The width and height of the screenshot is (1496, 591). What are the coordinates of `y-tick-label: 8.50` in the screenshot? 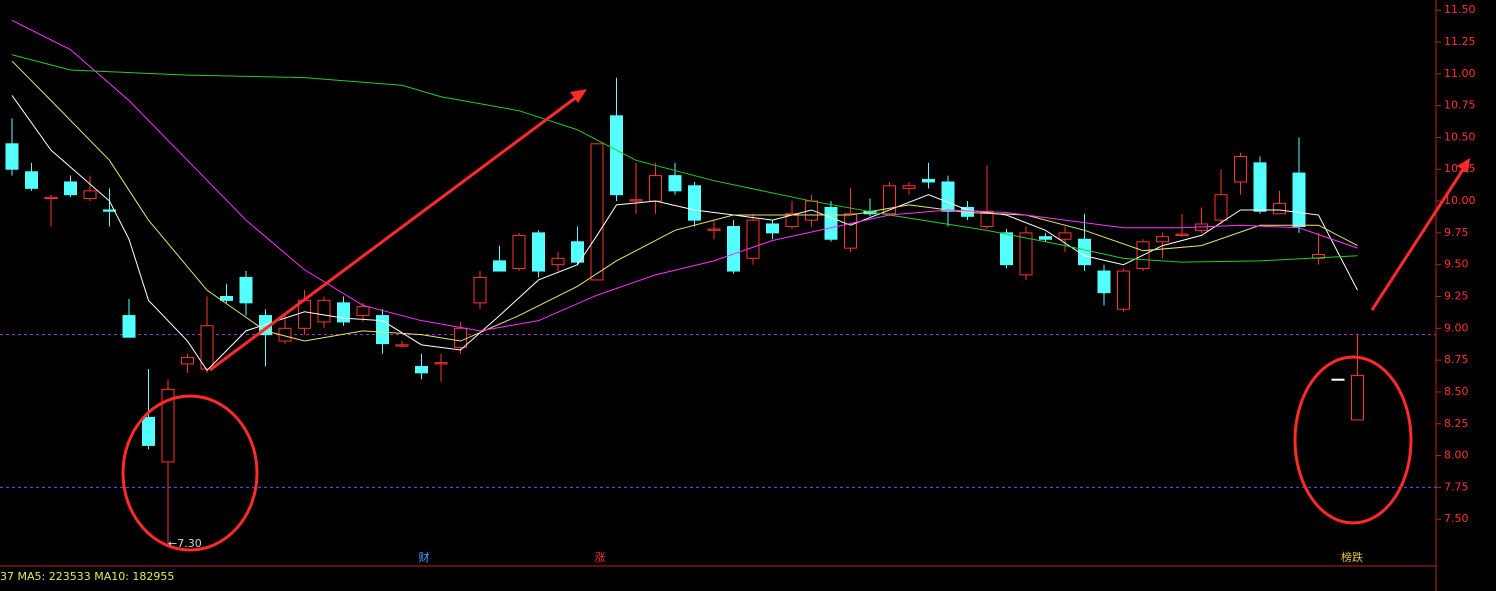 It's located at (1456, 391).